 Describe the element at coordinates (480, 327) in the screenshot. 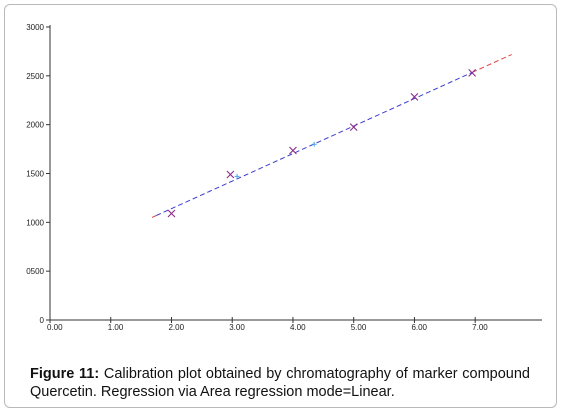

I see `x-tick-label: 7.00` at that location.